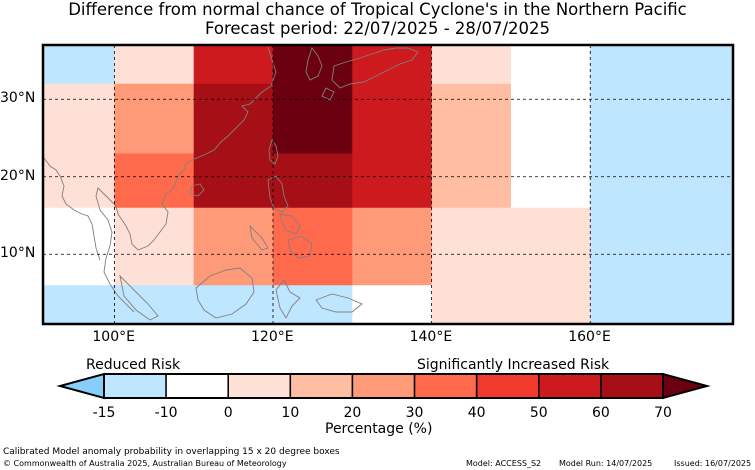  What do you see at coordinates (414, 413) in the screenshot?
I see `colorbar-tick-label: 30` at bounding box center [414, 413].